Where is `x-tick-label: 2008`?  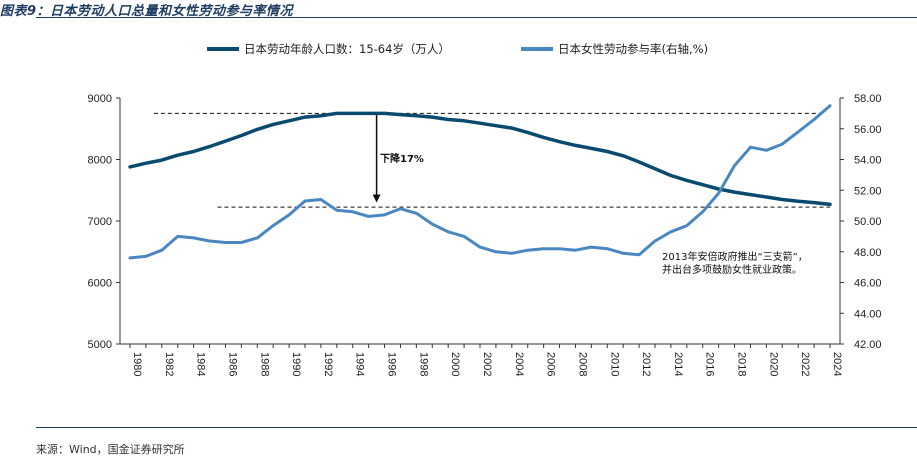 x-tick-label: 2008 is located at coordinates (582, 364).